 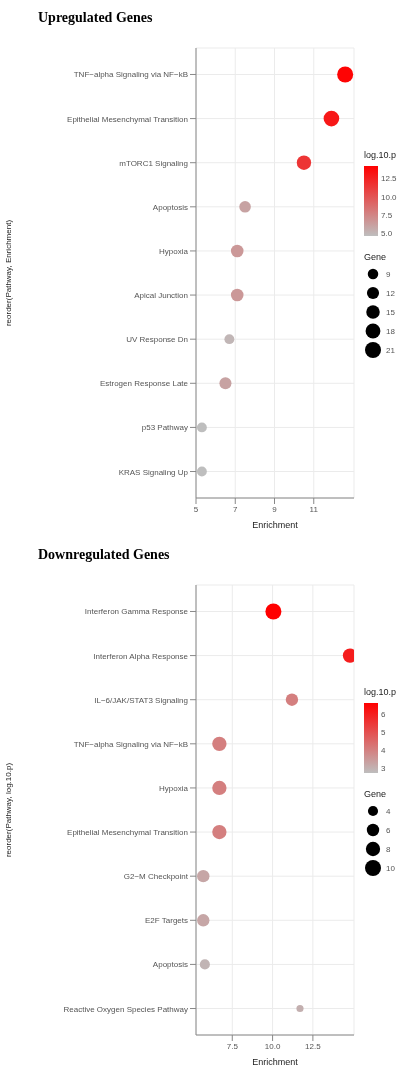 I want to click on x-tick-label: 12.5, so click(x=313, y=1046).